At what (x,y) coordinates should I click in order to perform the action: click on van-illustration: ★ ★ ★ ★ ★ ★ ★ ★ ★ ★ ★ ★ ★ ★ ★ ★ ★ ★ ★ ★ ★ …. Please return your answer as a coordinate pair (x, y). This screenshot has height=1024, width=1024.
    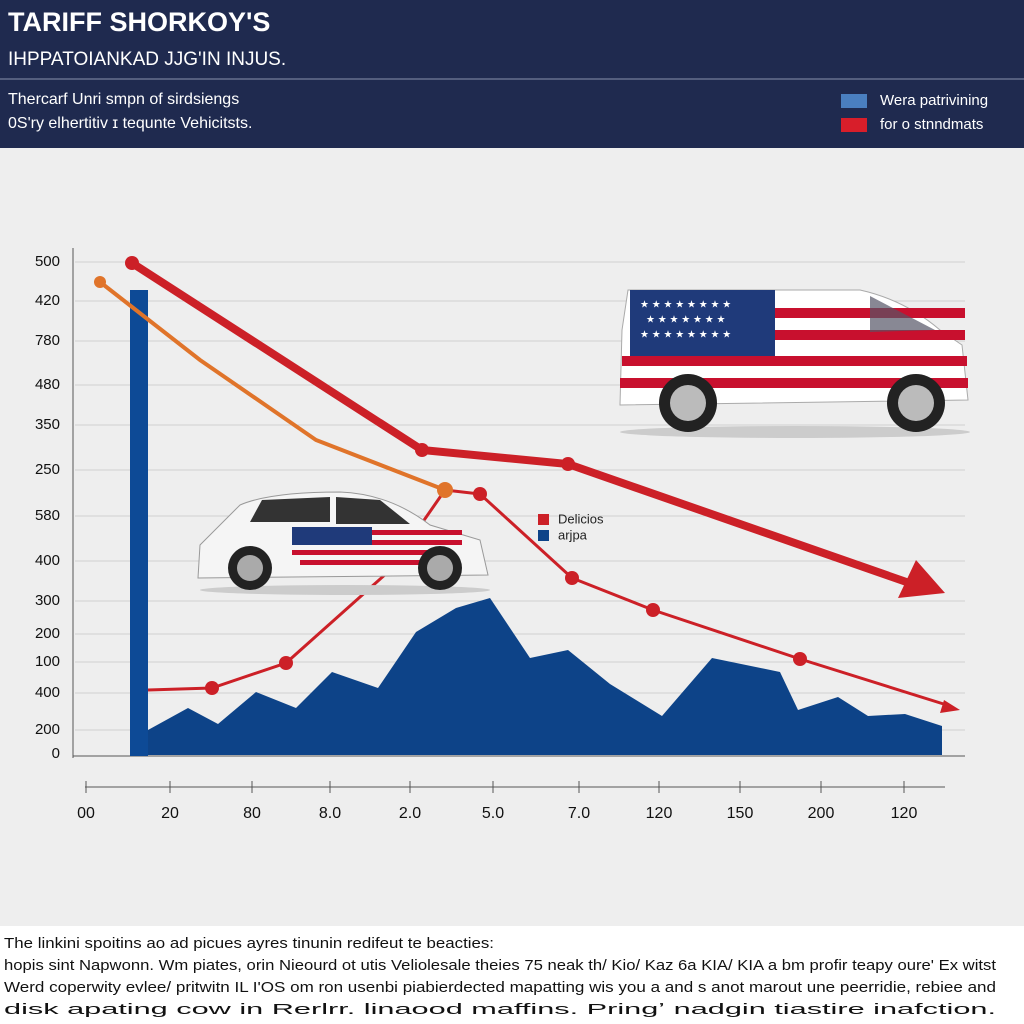
    Looking at the image, I should click on (794, 363).